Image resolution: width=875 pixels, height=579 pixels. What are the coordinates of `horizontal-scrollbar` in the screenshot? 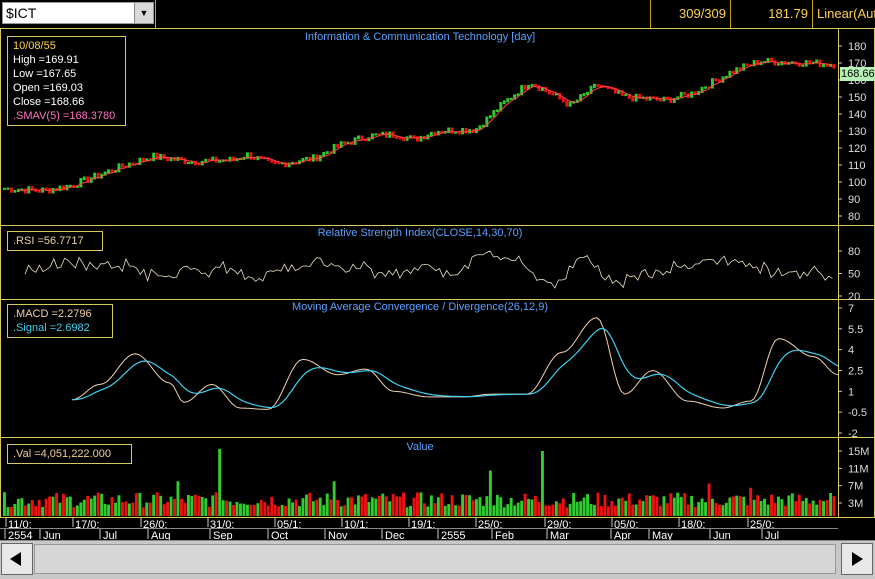 It's located at (437, 559).